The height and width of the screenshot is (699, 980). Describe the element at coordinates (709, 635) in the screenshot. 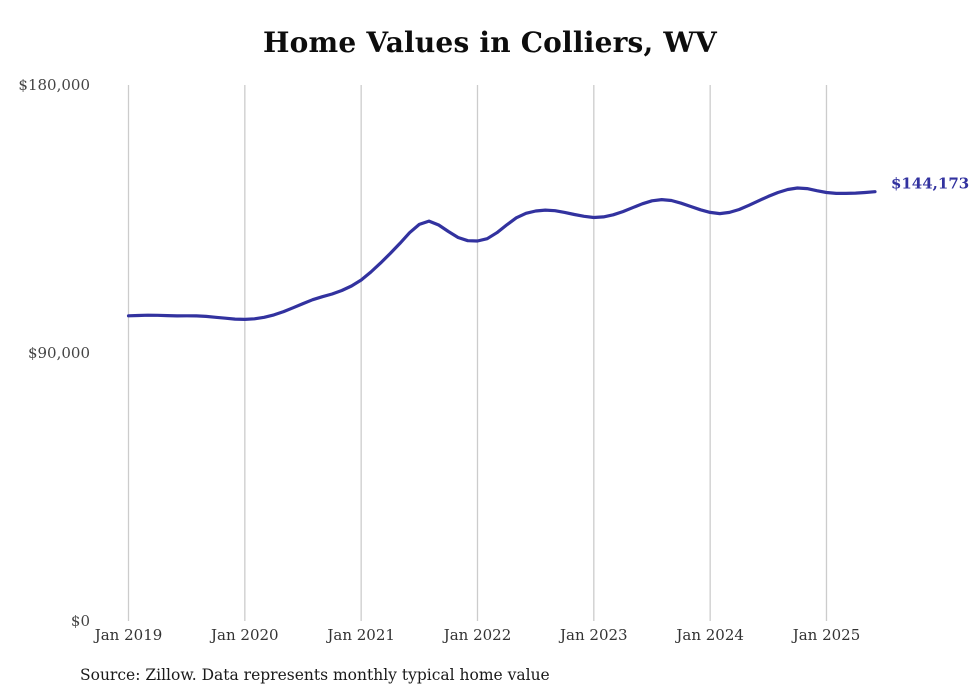

I see `x-axis-tick-label: Jan 2024` at that location.